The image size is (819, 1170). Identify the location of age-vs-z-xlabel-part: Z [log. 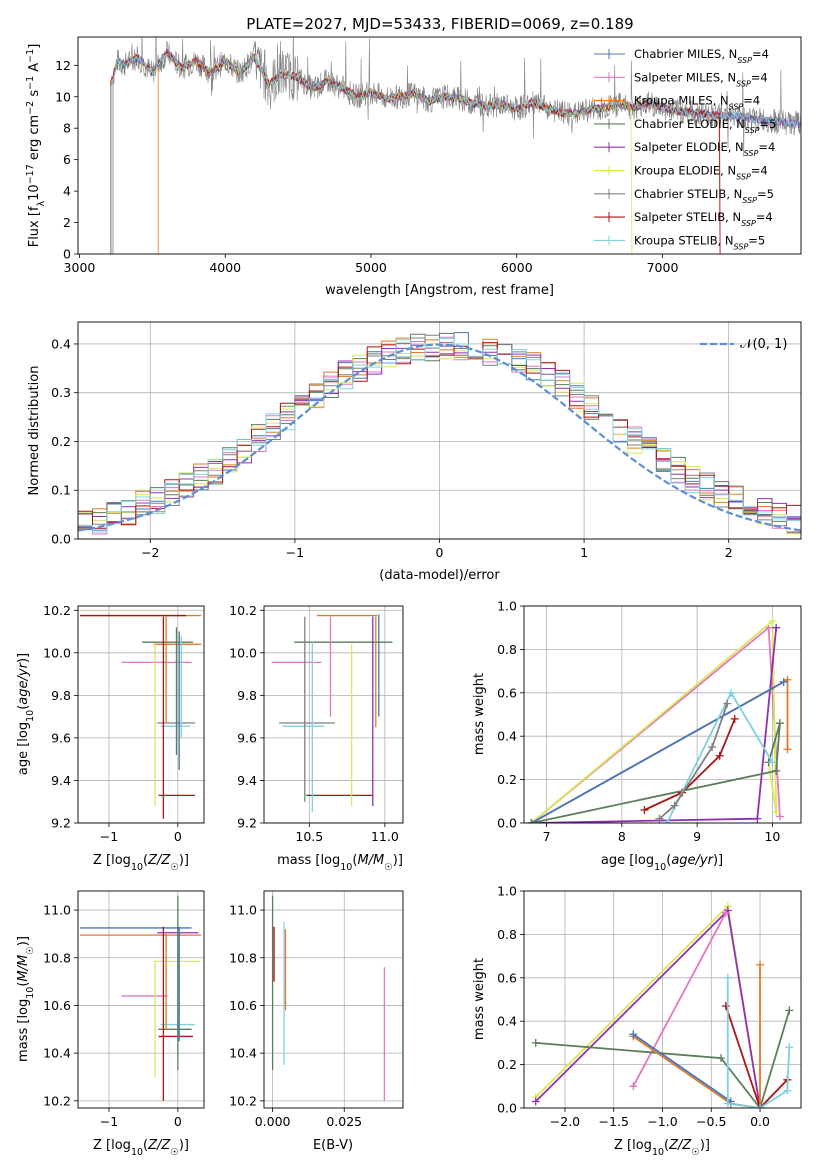
(112, 860).